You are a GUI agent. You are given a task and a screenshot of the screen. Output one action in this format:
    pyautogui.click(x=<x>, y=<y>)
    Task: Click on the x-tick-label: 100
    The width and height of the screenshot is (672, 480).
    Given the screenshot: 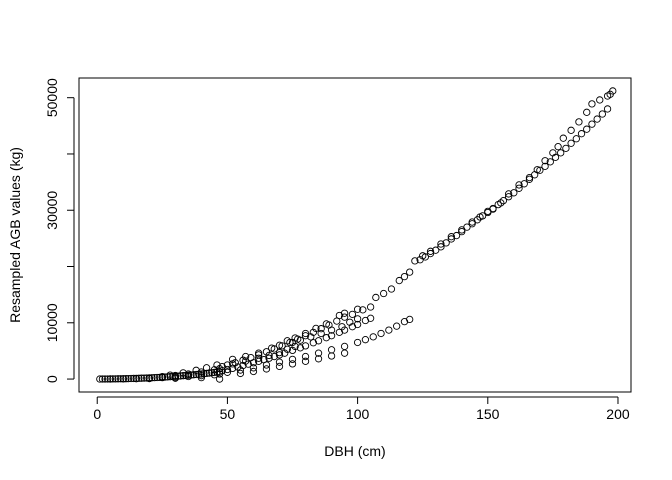 What is the action you would take?
    pyautogui.click(x=358, y=414)
    